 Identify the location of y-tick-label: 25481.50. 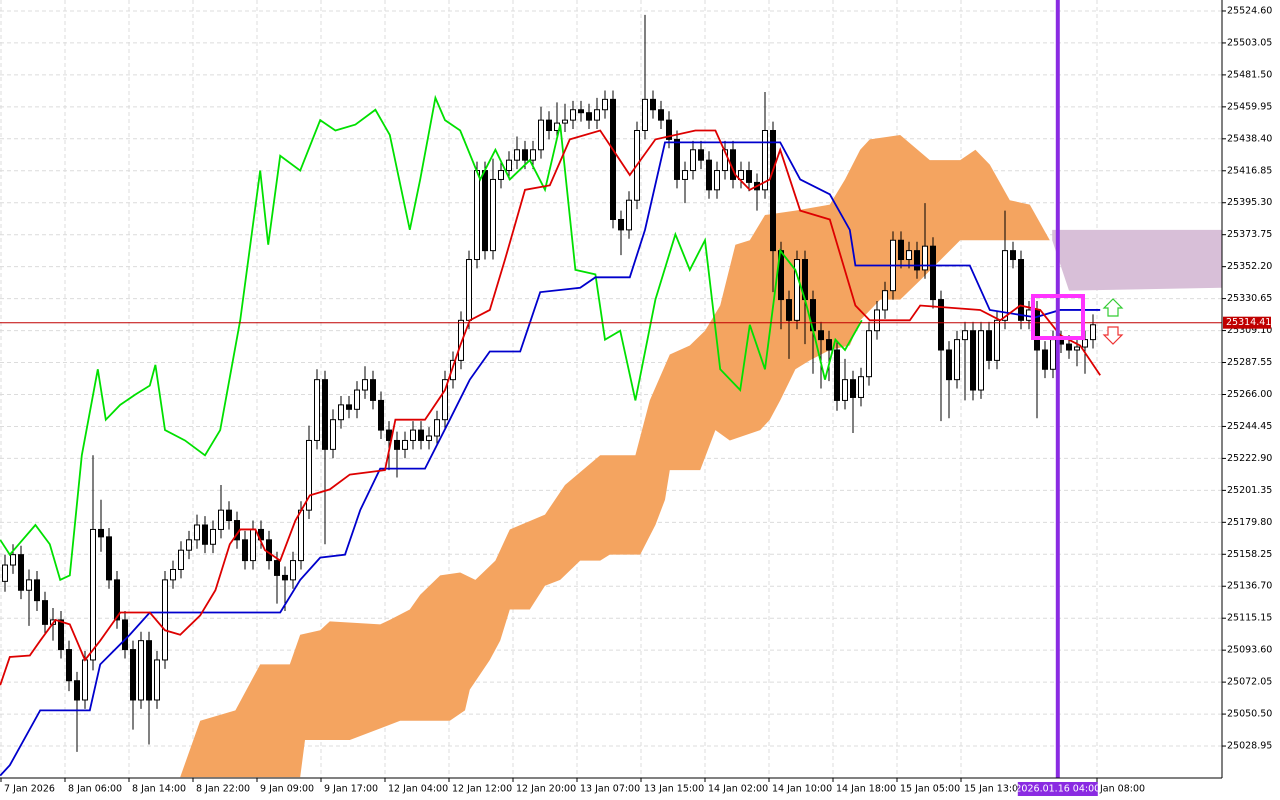
(1249, 74).